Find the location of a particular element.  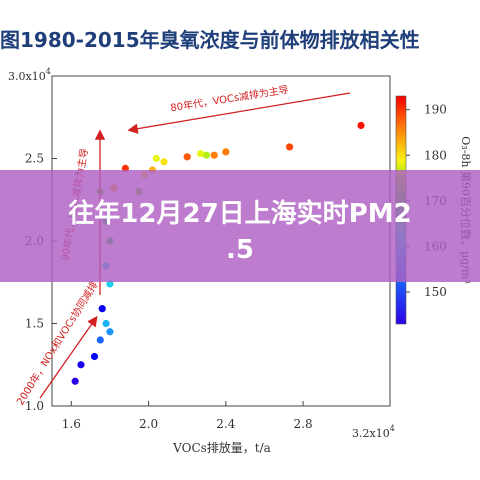

x-tick-label: 2.4 is located at coordinates (225, 424).